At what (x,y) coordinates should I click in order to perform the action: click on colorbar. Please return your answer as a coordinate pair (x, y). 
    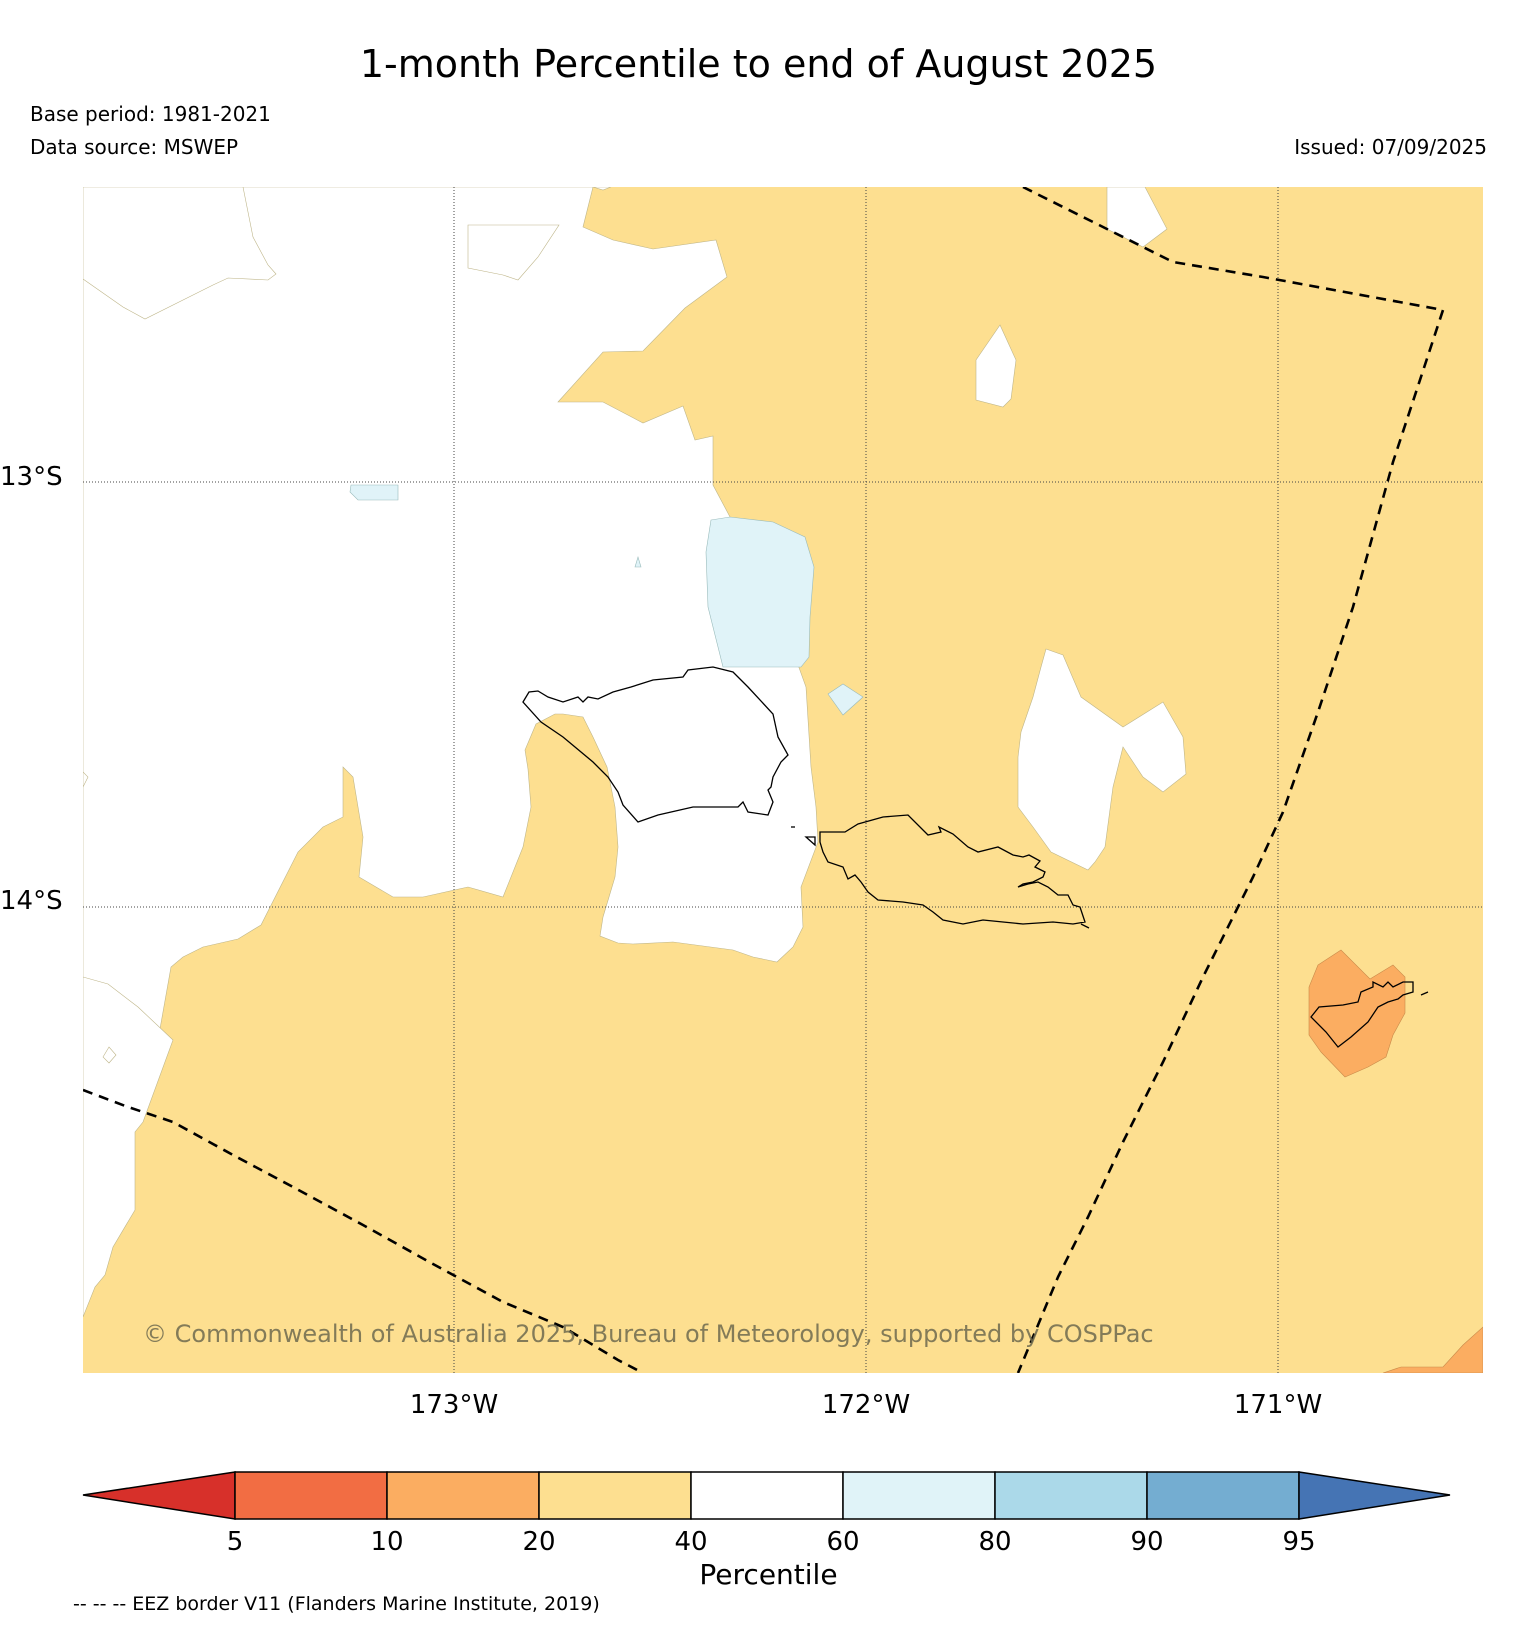
    Looking at the image, I should click on (766, 1495).